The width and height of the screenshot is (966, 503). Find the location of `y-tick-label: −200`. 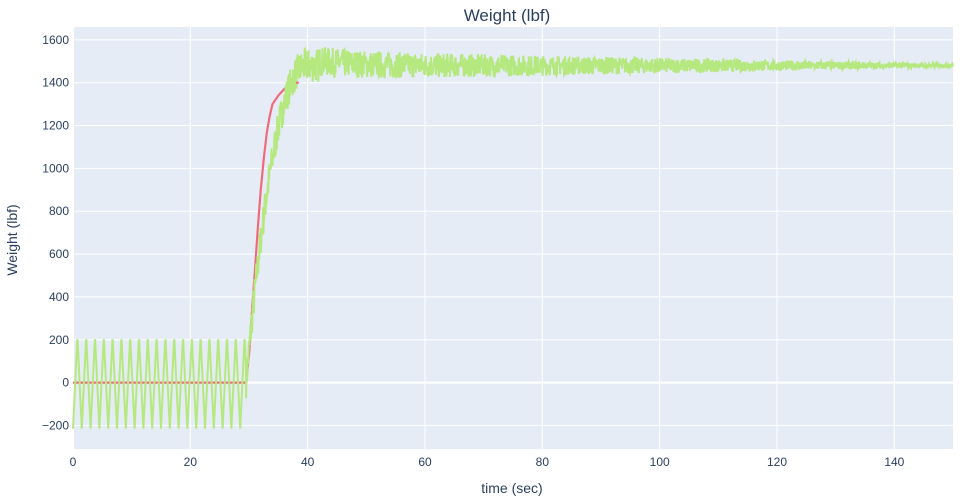

y-tick-label: −200 is located at coordinates (55, 425).